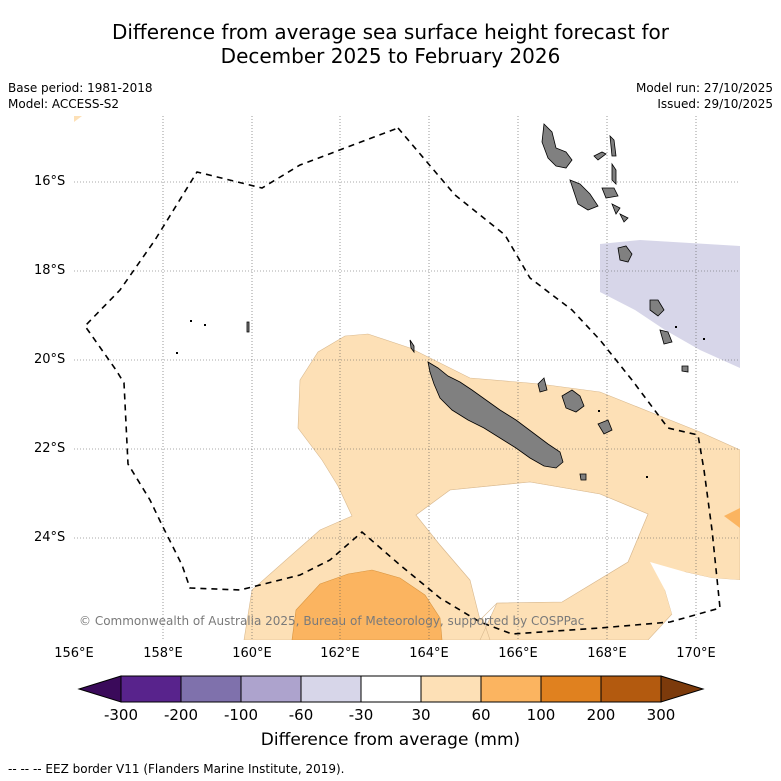  I want to click on malekula, so click(584, 195).